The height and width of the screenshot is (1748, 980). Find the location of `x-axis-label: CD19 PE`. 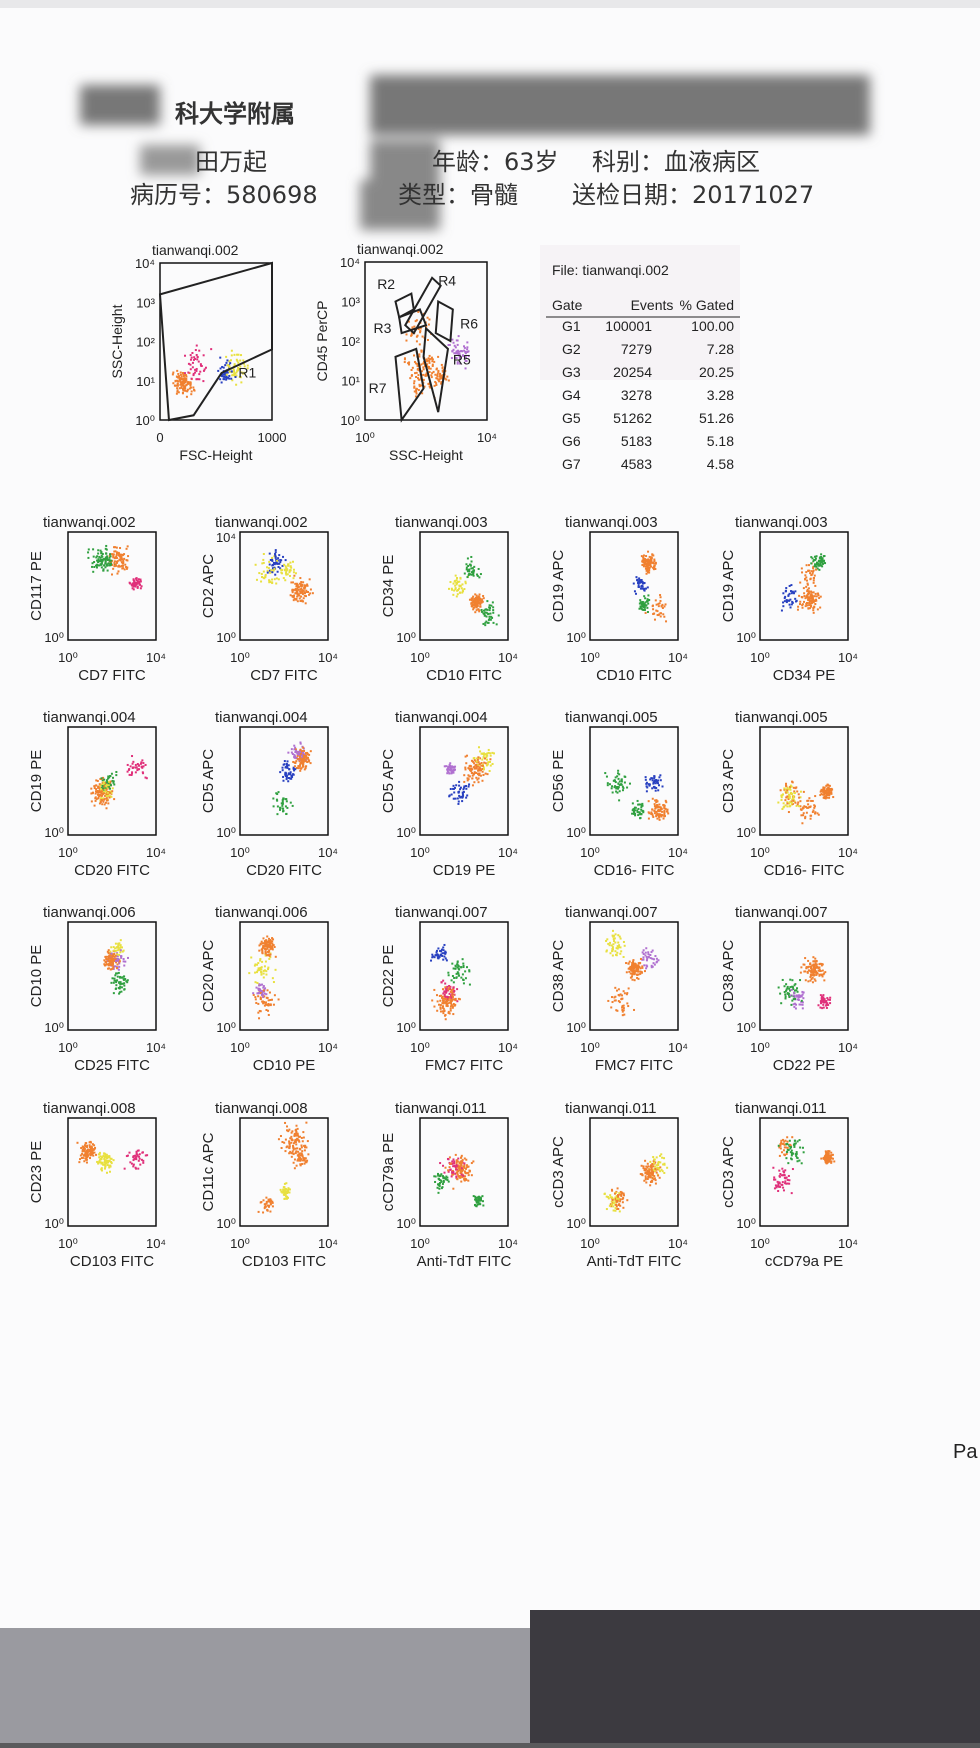

x-axis-label: CD19 PE is located at coordinates (464, 870).